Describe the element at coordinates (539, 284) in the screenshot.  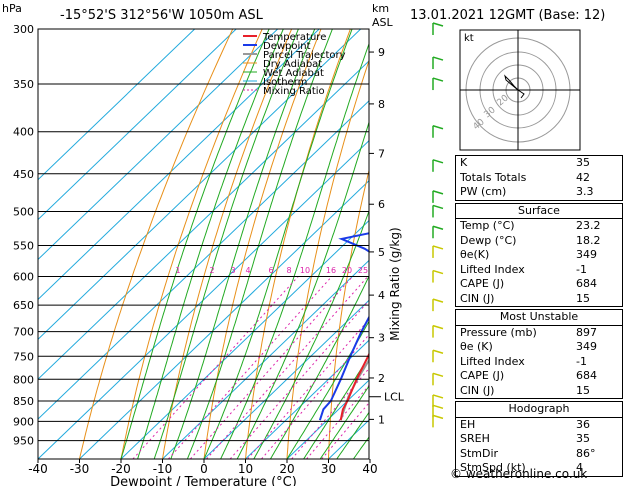
I see `surface-row: CAPE (J) 684` at that location.